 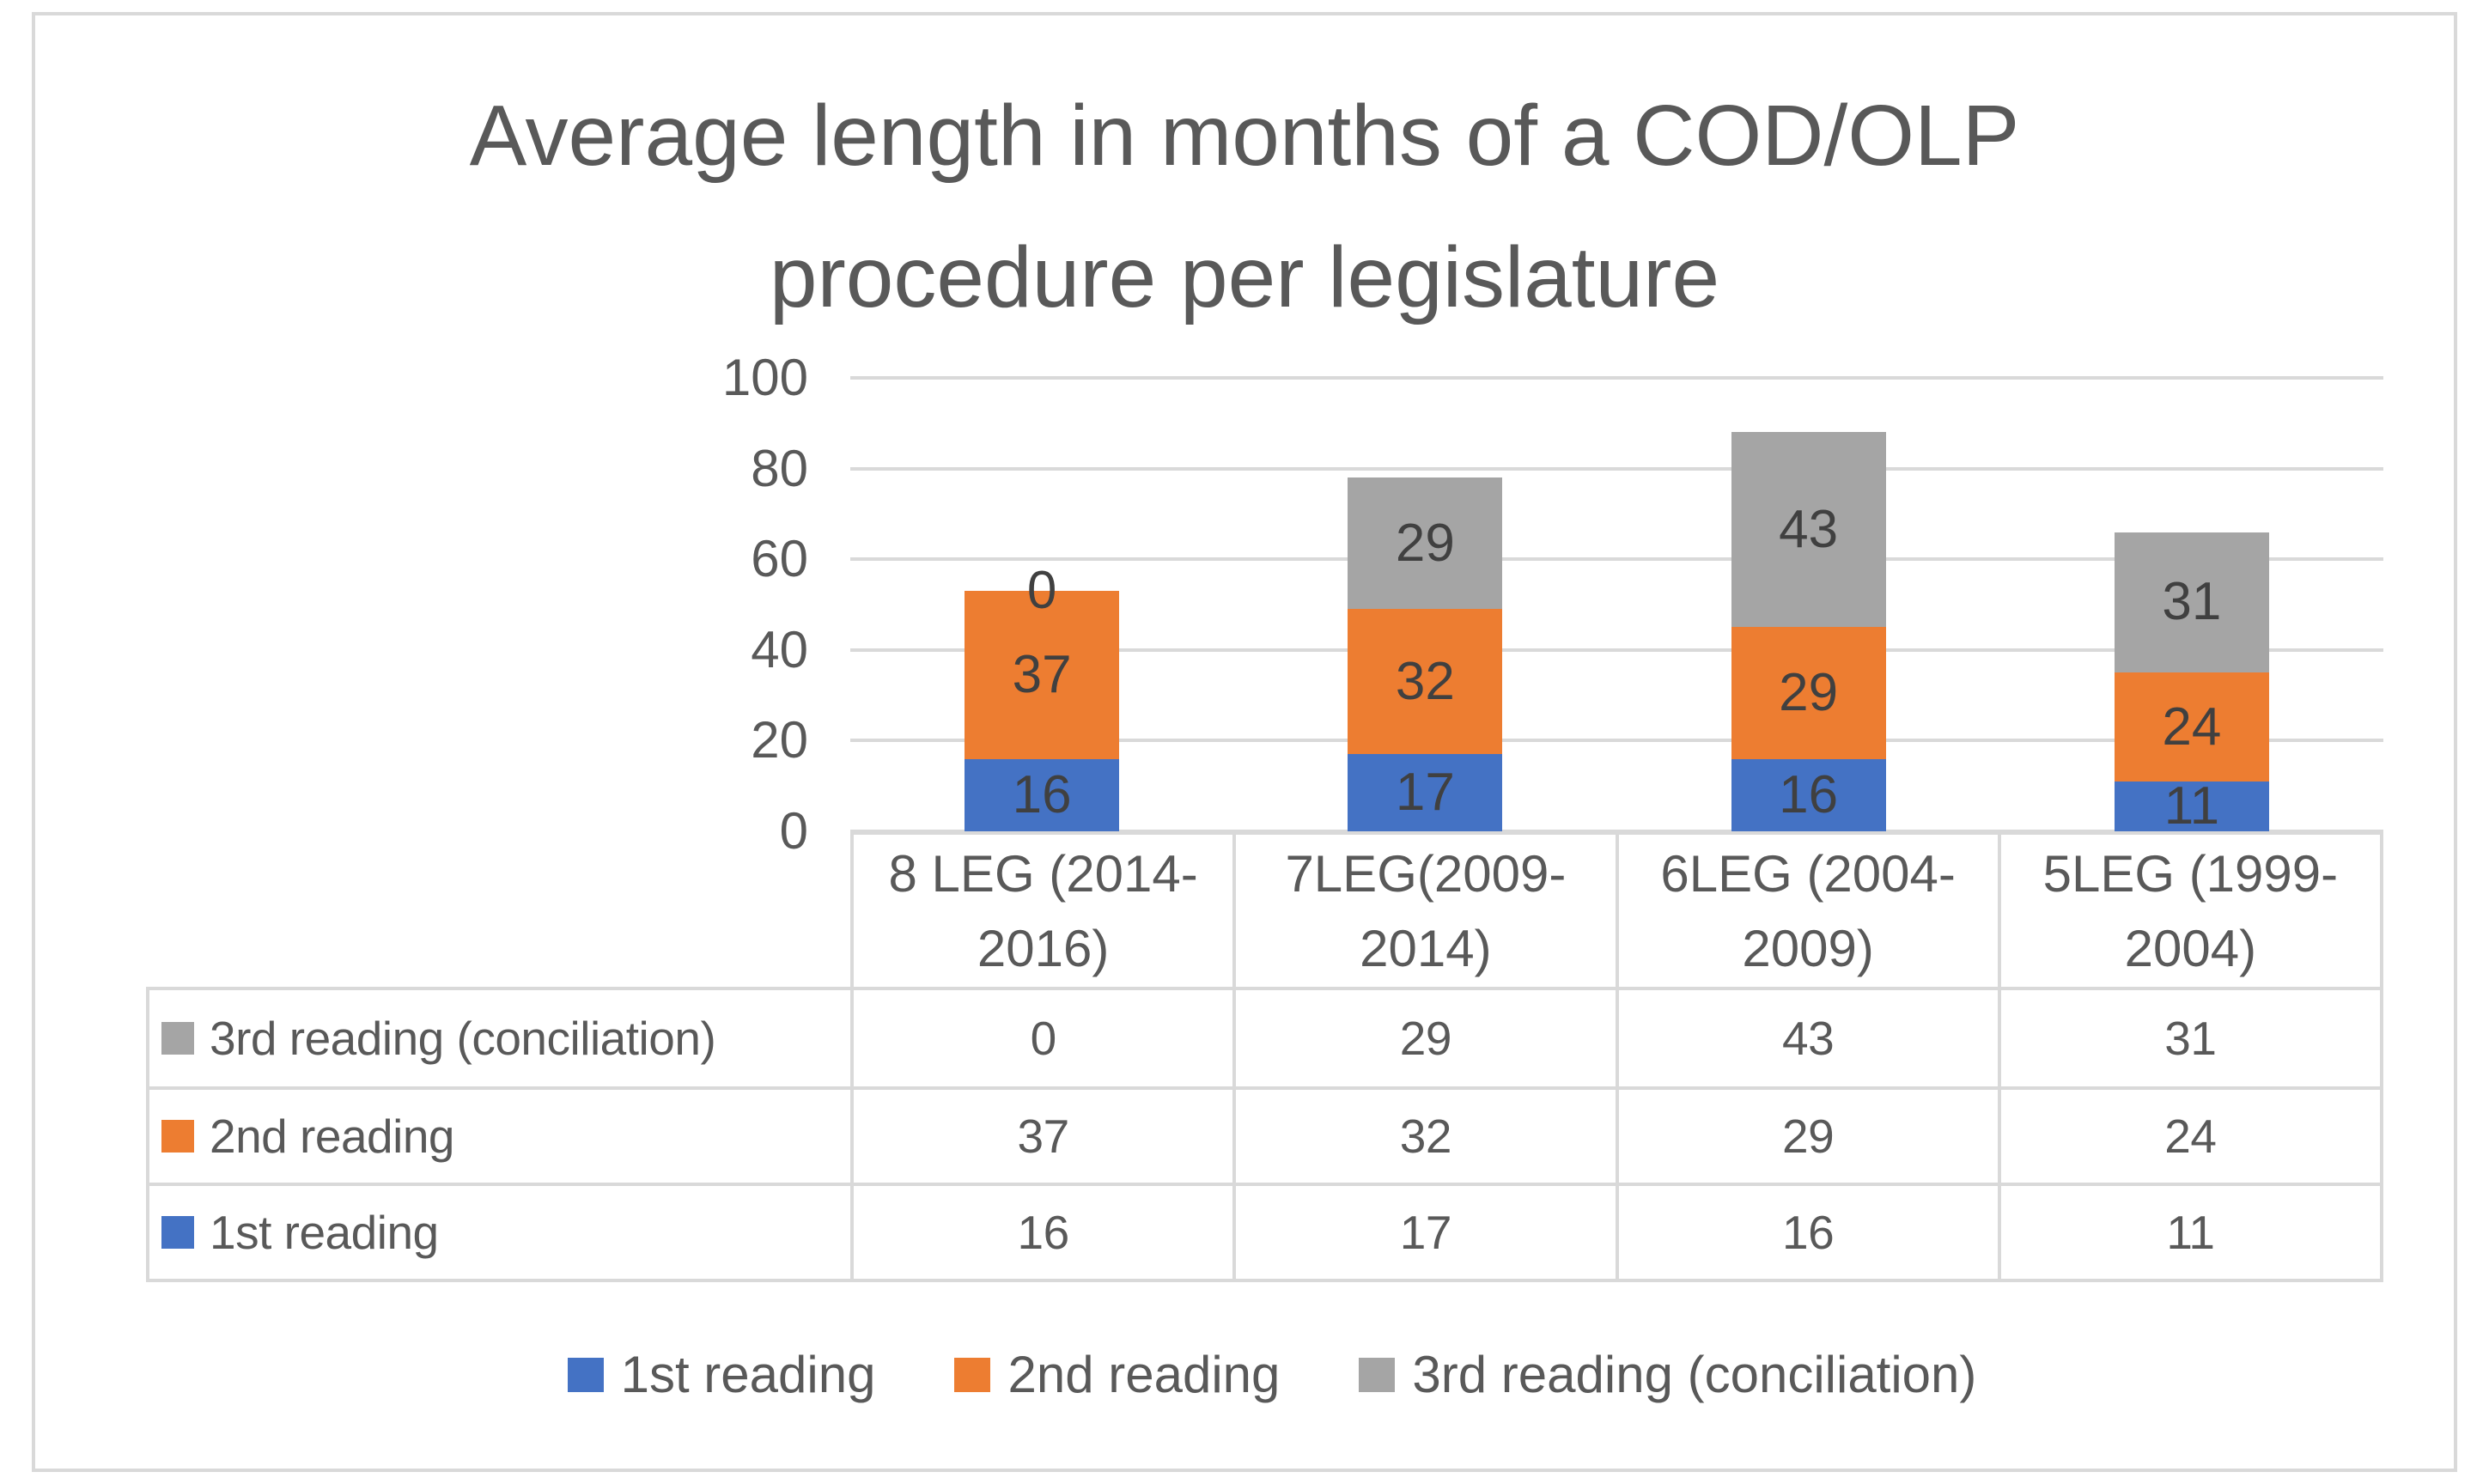 What do you see at coordinates (463, 1038) in the screenshot?
I see `table-row-label-text: 3rd reading (conciliation)` at bounding box center [463, 1038].